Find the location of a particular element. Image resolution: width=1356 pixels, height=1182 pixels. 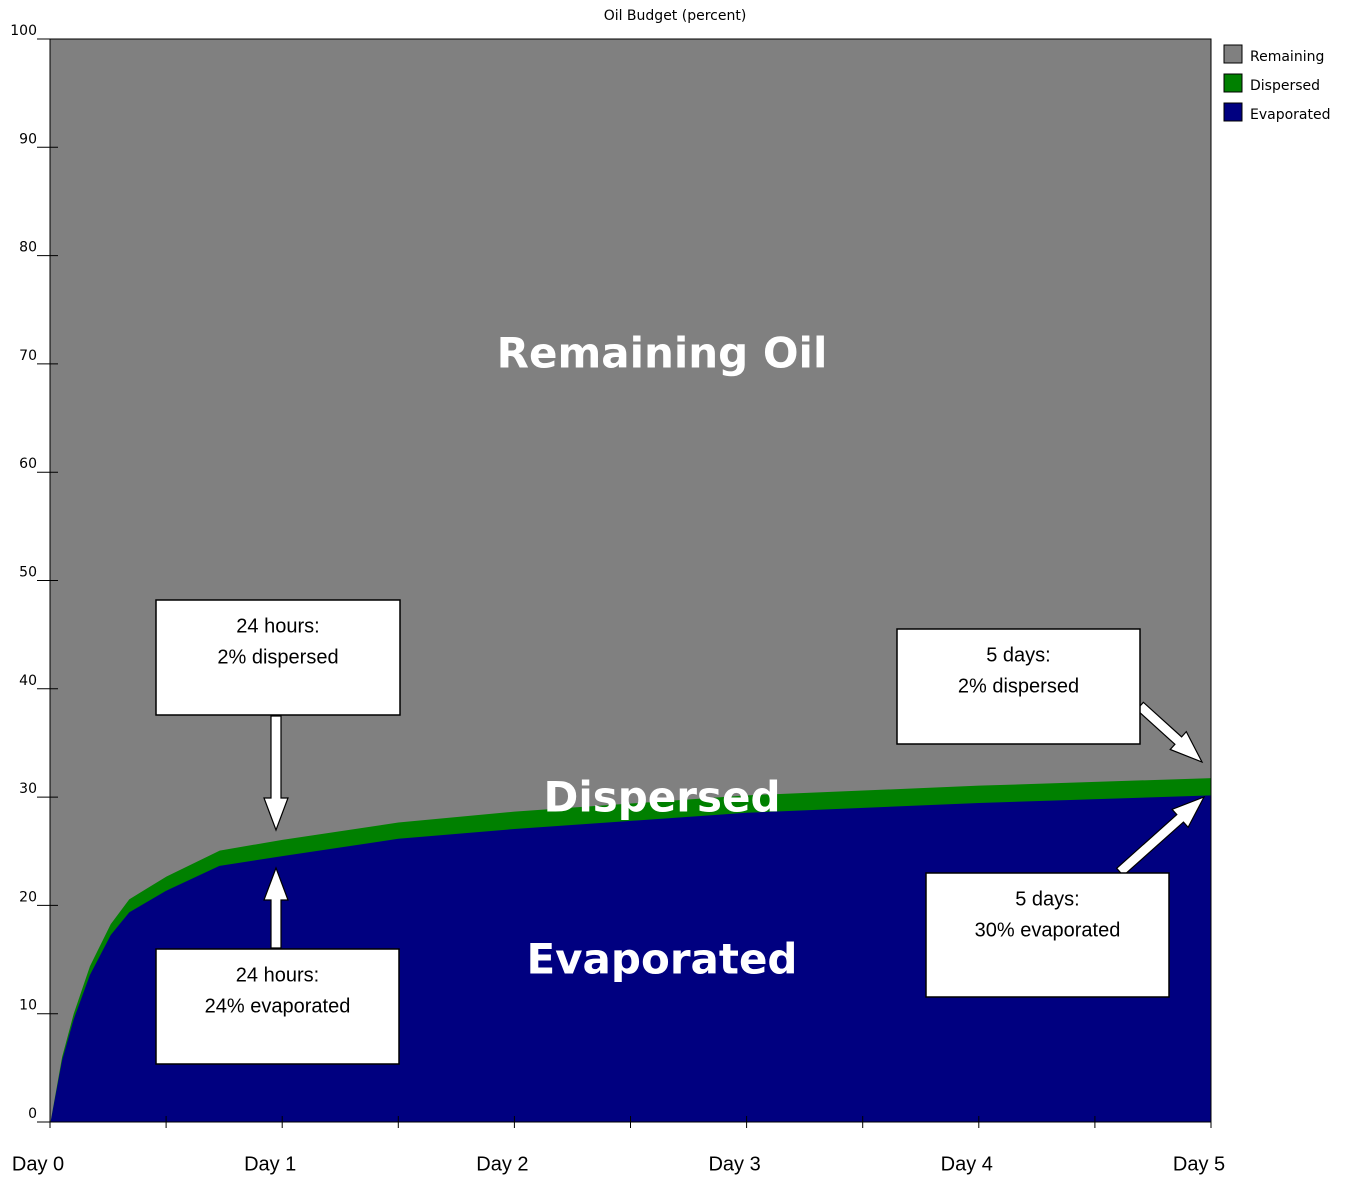

x-tick-label: Day 0 is located at coordinates (38, 1164).